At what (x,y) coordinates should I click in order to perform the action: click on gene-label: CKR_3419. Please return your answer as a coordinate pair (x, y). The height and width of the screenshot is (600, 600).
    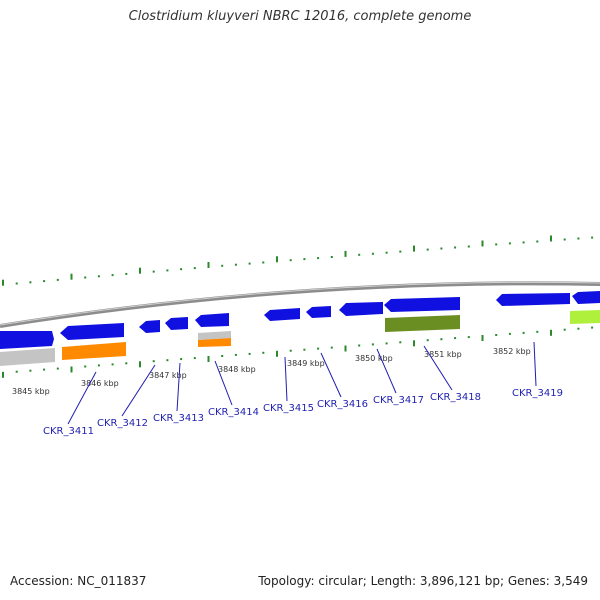
    Looking at the image, I should click on (537, 393).